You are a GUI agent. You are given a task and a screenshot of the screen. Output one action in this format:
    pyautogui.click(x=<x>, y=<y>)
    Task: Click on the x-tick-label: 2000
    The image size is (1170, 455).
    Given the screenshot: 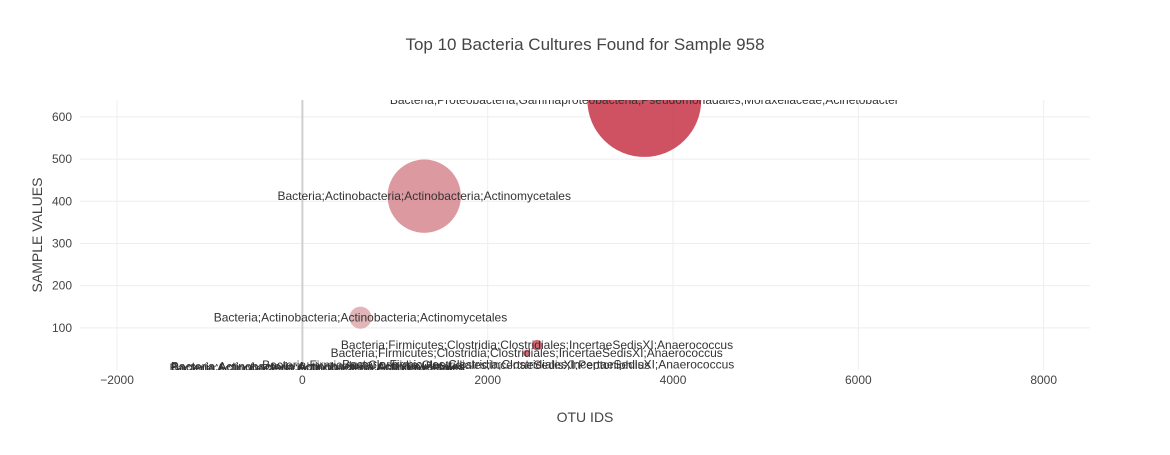 What is the action you would take?
    pyautogui.click(x=487, y=380)
    